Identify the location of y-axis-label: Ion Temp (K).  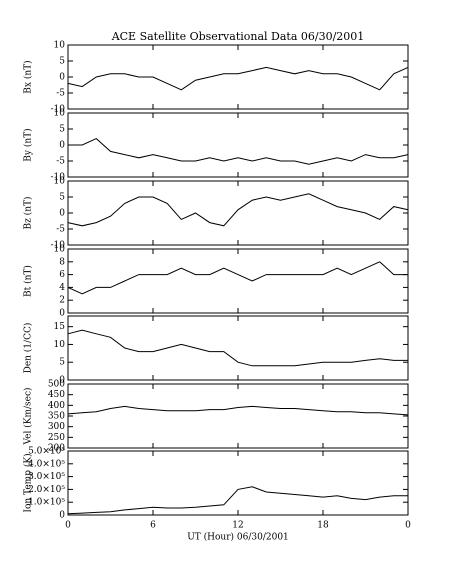
(28, 482).